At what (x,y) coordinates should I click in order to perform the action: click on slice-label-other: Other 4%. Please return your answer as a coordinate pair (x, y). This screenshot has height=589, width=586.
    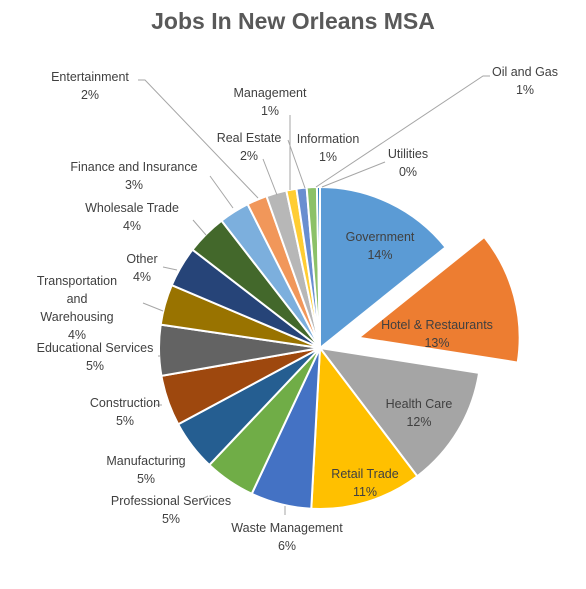
    Looking at the image, I should click on (141, 268).